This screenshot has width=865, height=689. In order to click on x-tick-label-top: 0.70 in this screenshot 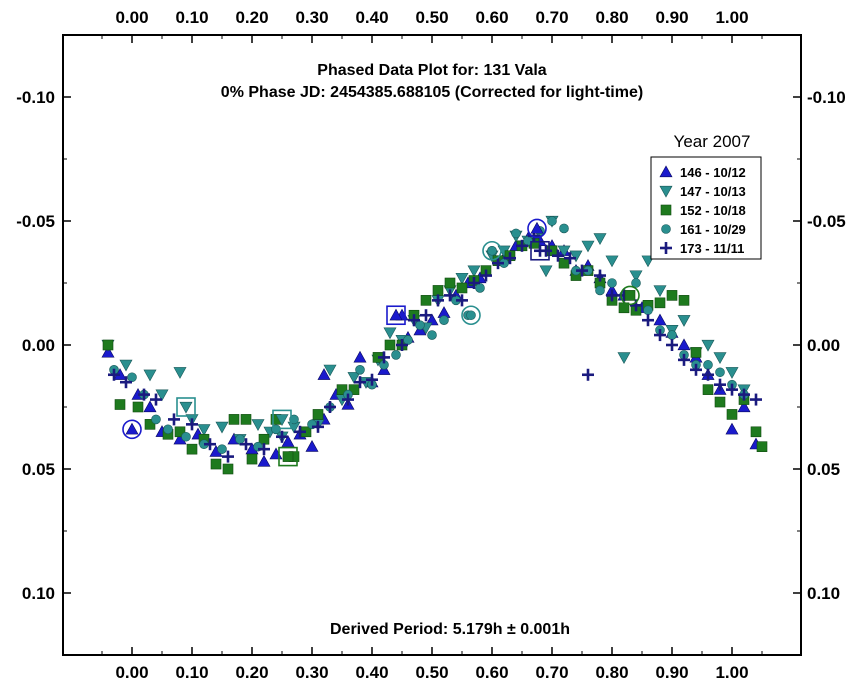, I will do `click(551, 17)`.